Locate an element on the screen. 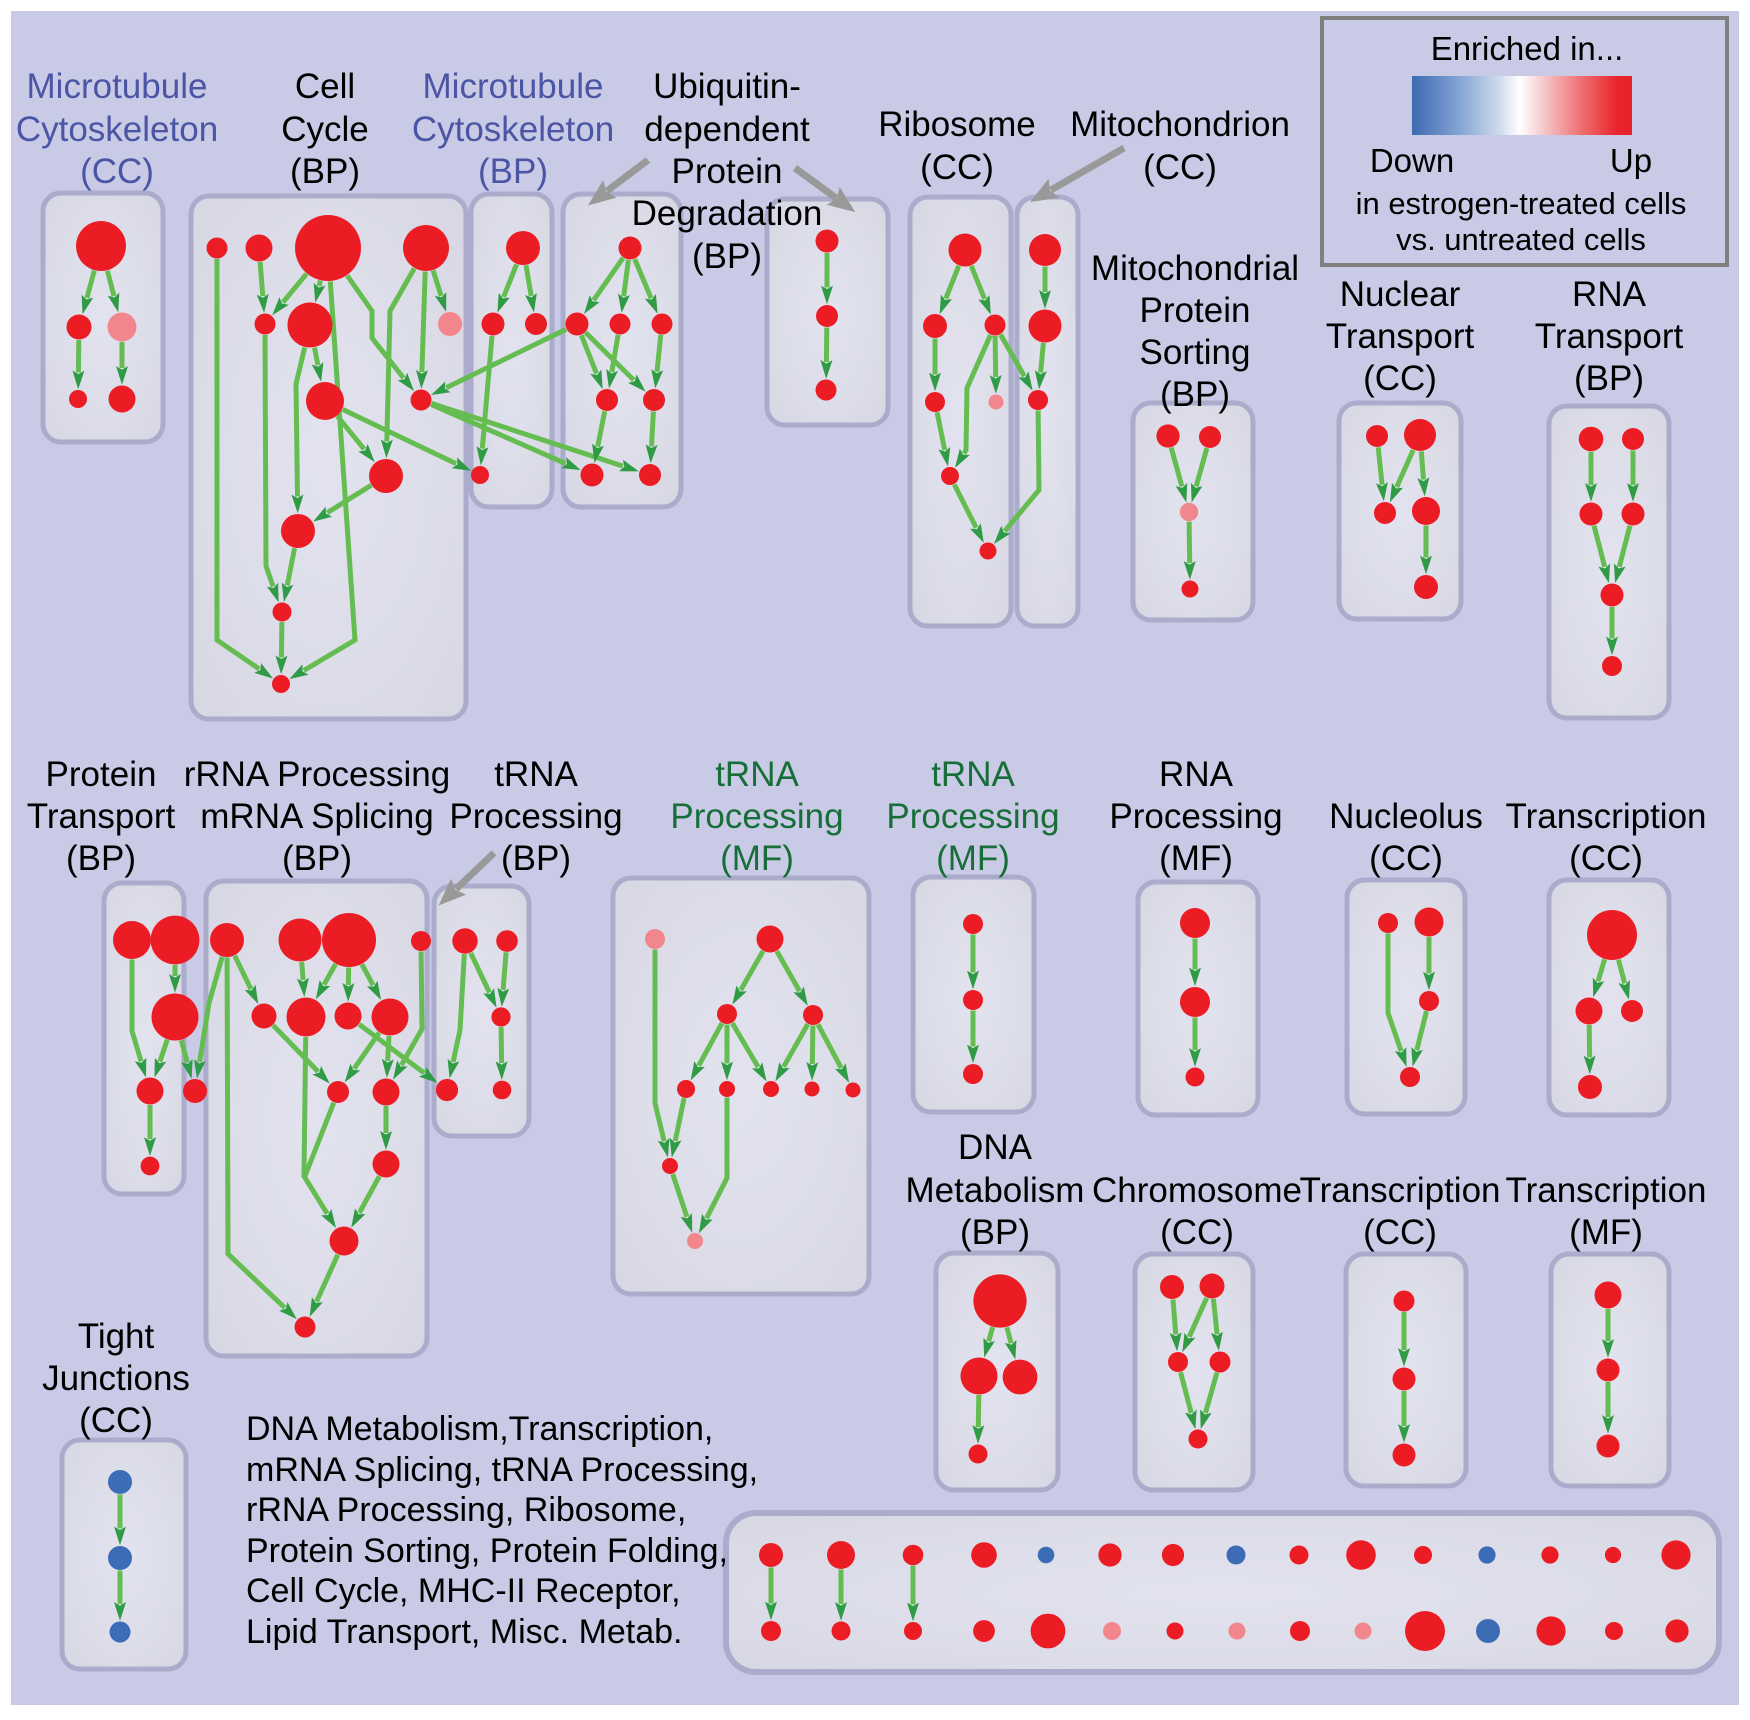 This screenshot has height=1720, width=1750. svg-text: Cycle is located at coordinates (325, 129).